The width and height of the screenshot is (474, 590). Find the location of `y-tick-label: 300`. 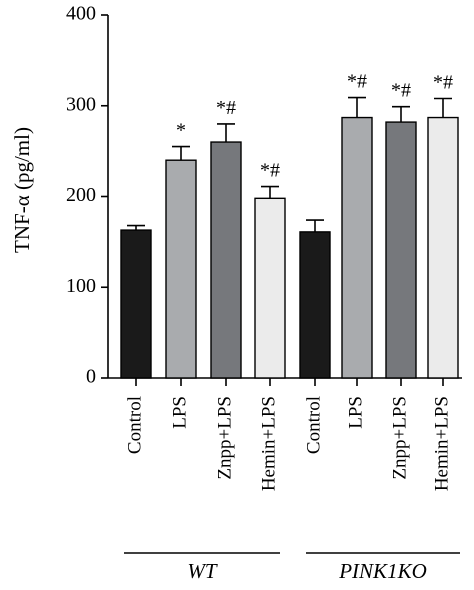

y-tick-label: 300 is located at coordinates (81, 104).